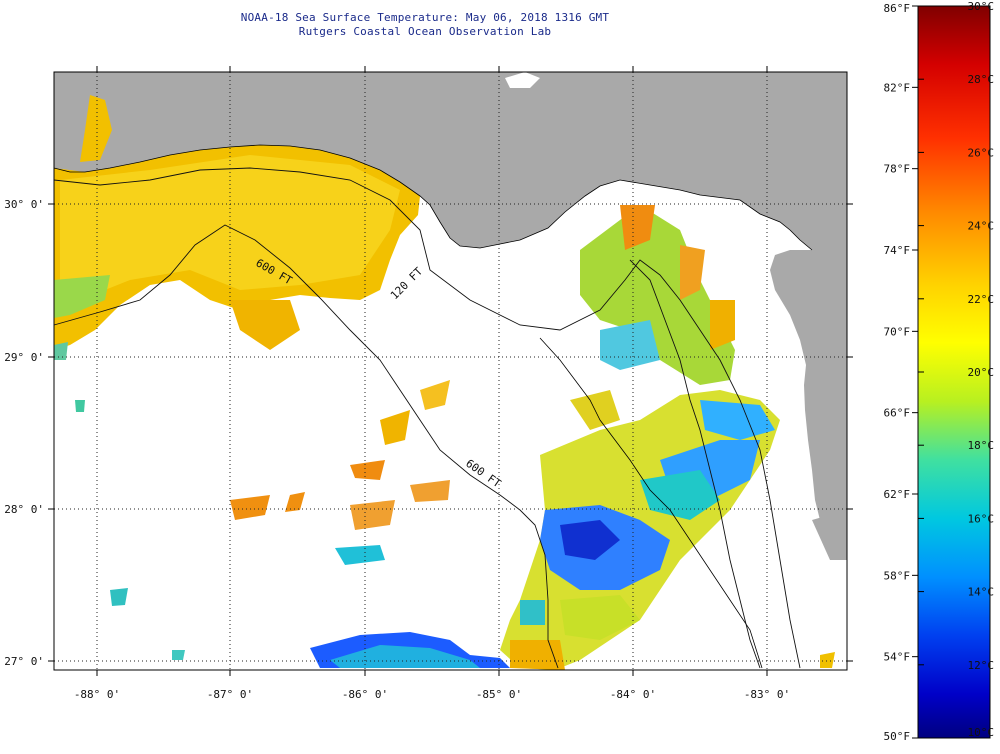 This screenshot has width=1000, height=754. What do you see at coordinates (897, 657) in the screenshot?
I see `colorbar-f-label: 54°F` at bounding box center [897, 657].